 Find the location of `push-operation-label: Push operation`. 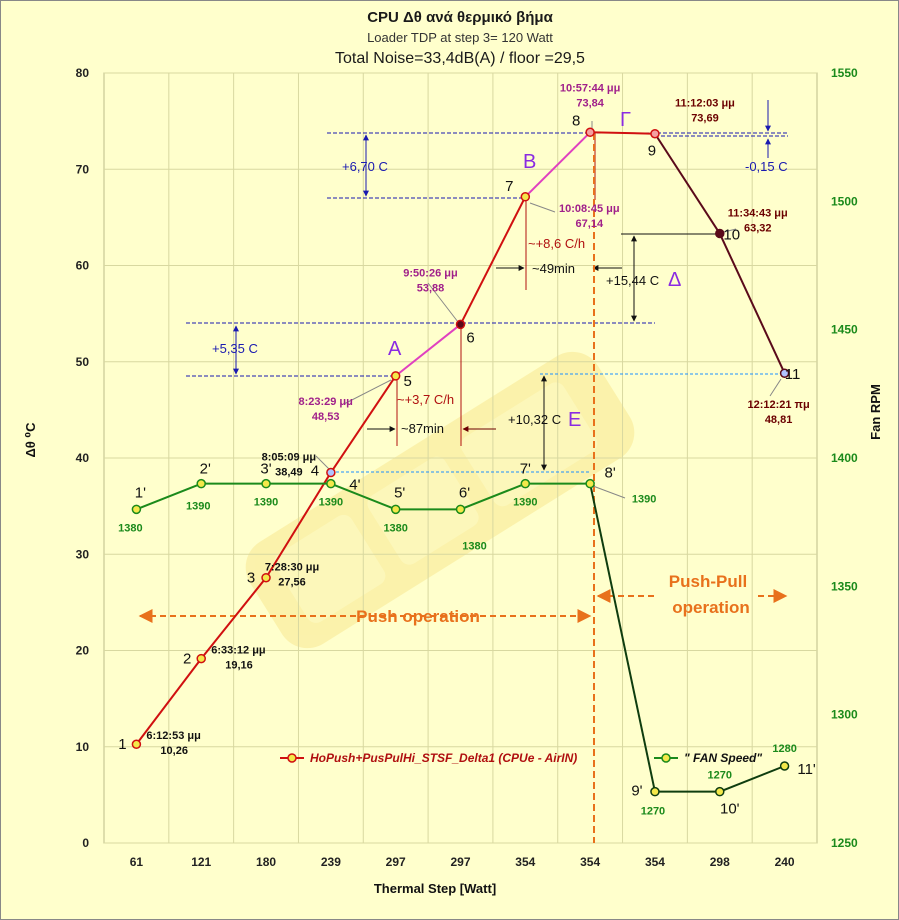

push-operation-label: Push operation is located at coordinates (418, 616).